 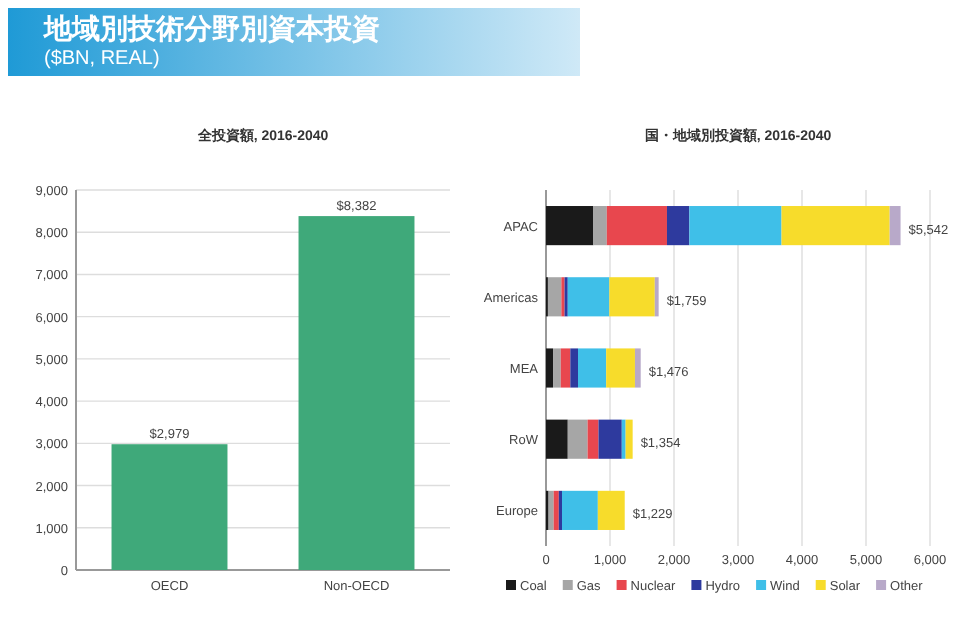 I want to click on text: 地域別技術分野別資本投資, so click(x=211, y=28).